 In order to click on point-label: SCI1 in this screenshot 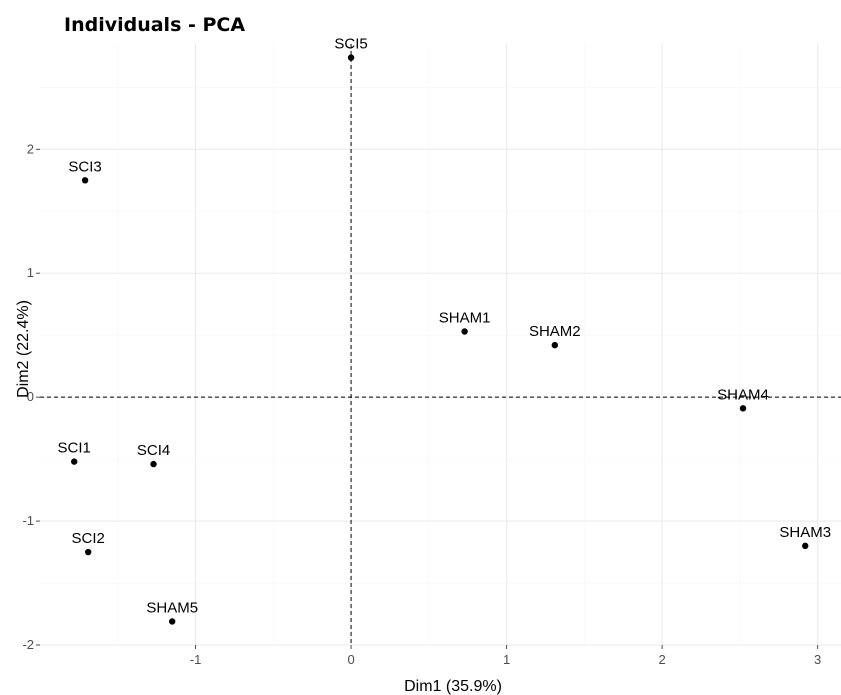, I will do `click(74, 448)`.